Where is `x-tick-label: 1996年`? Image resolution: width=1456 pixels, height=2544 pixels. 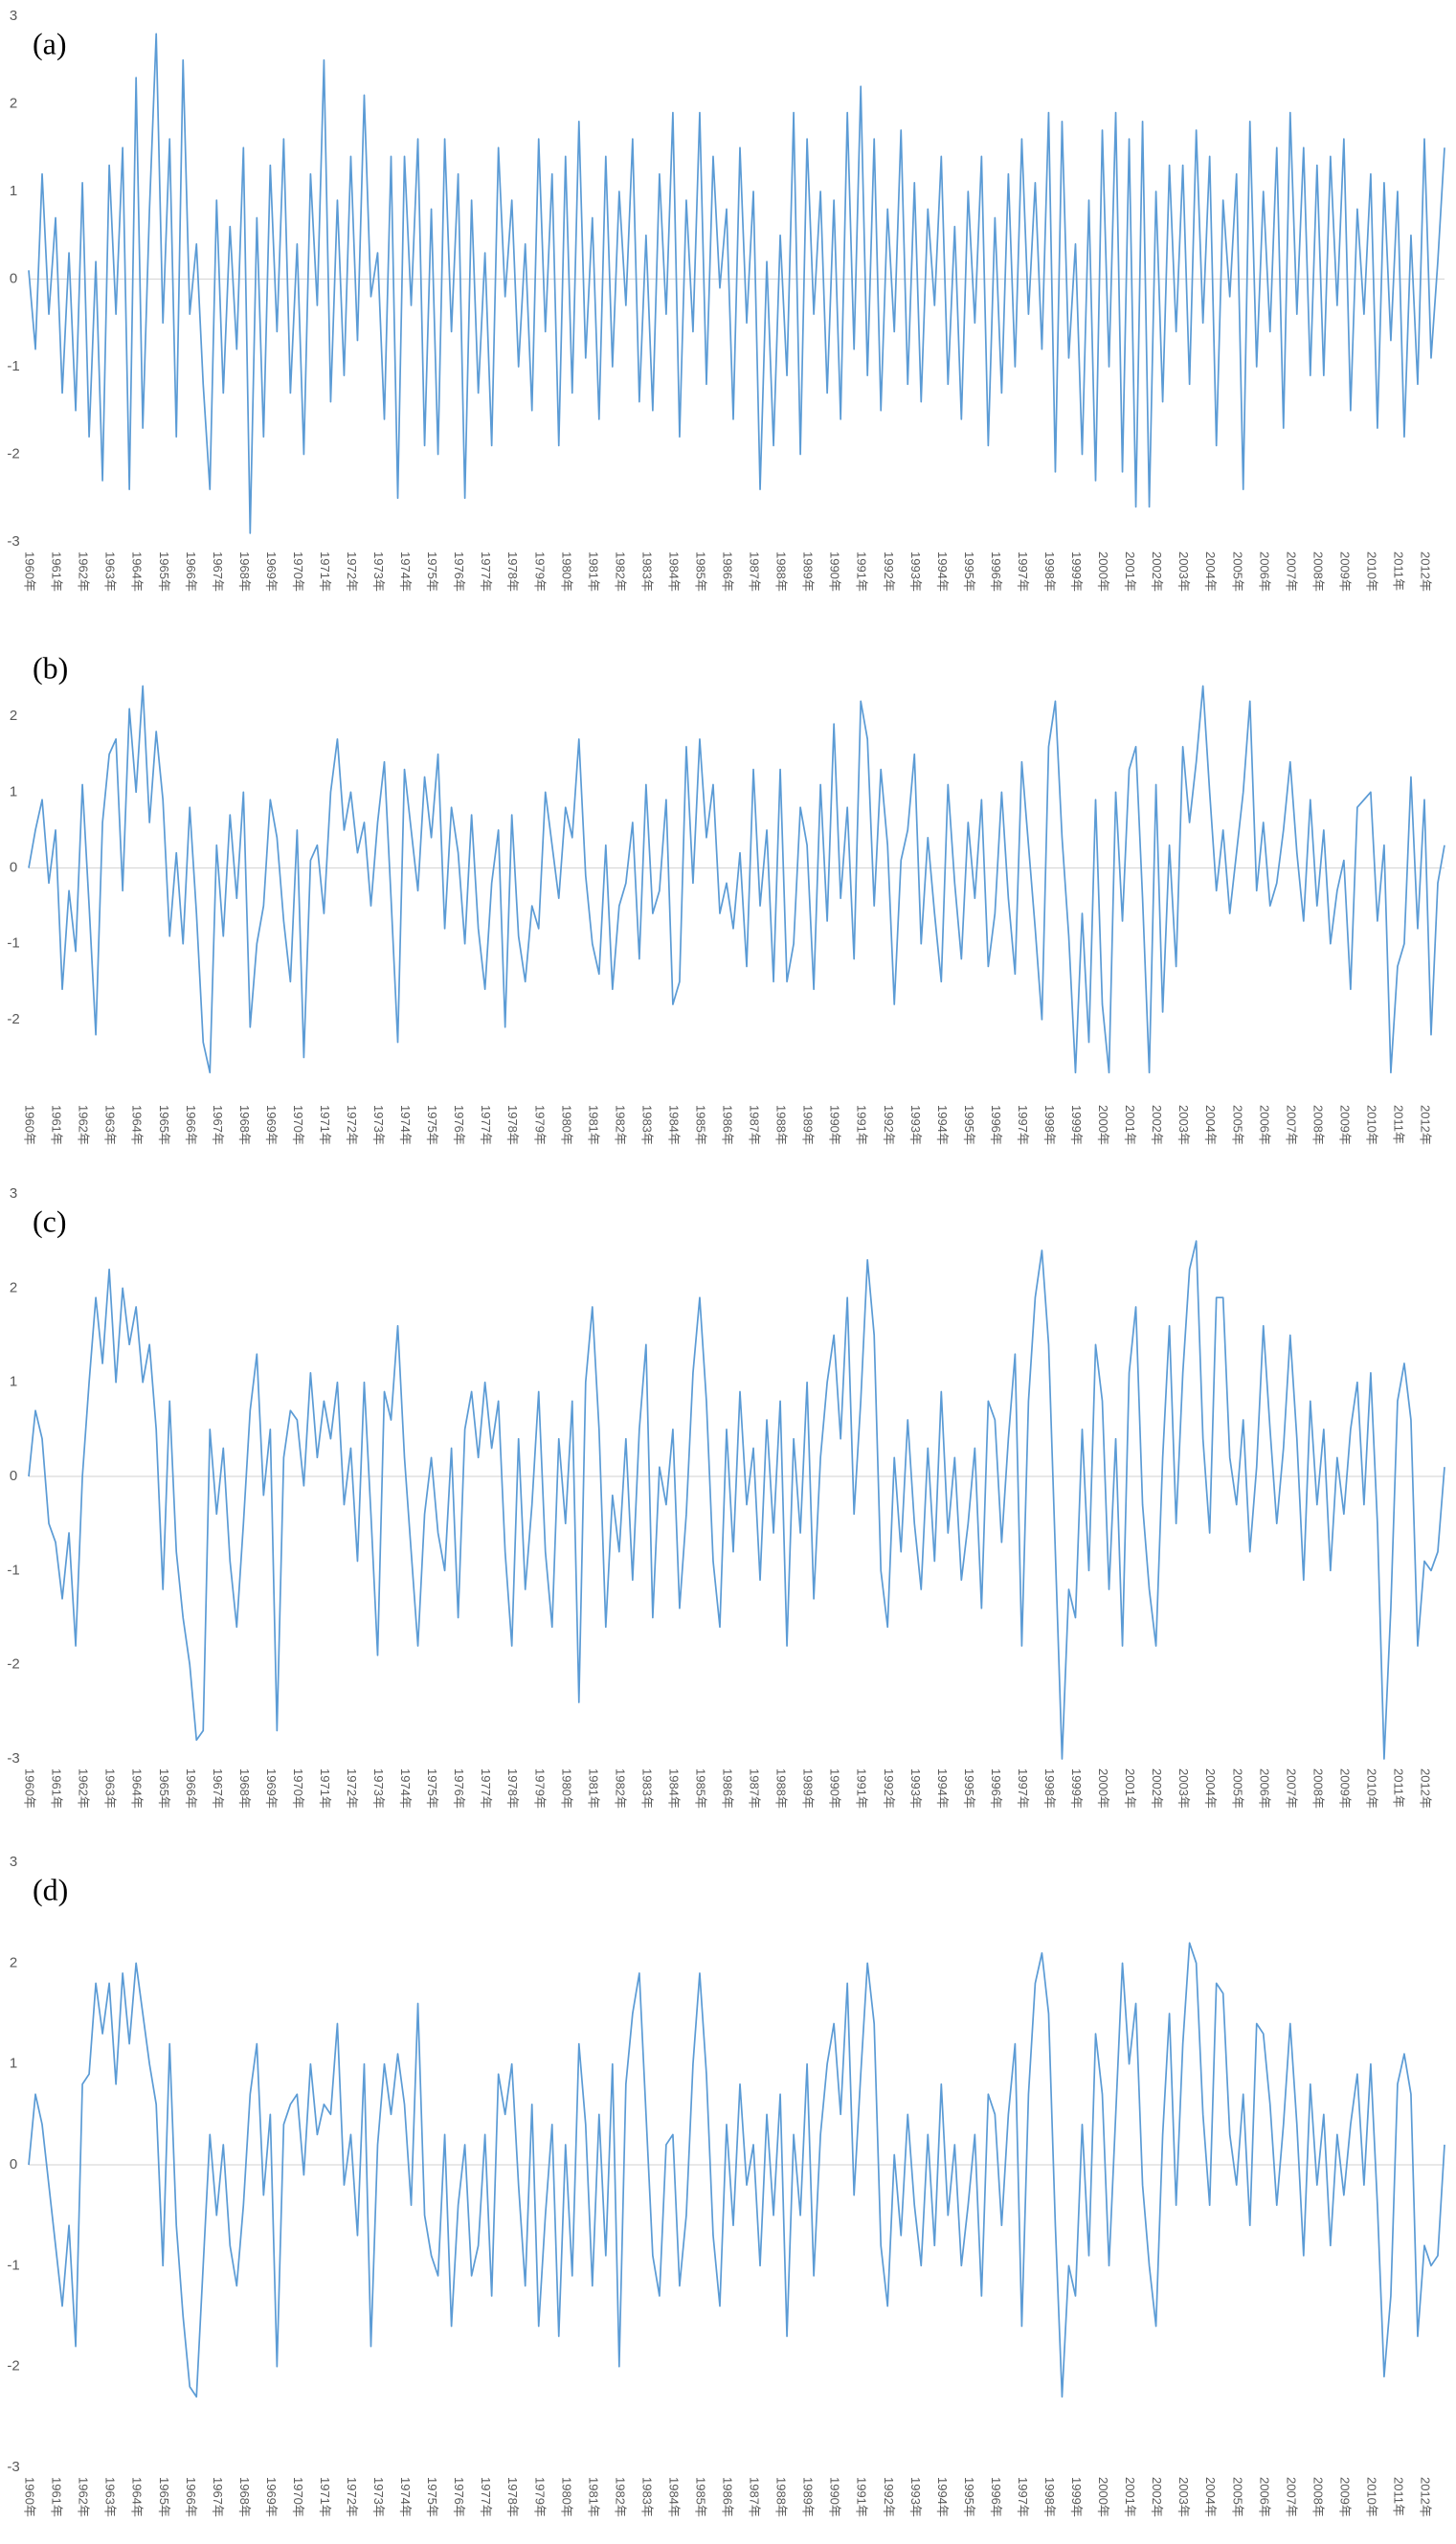
x-tick-label: 1996年 is located at coordinates (996, 572).